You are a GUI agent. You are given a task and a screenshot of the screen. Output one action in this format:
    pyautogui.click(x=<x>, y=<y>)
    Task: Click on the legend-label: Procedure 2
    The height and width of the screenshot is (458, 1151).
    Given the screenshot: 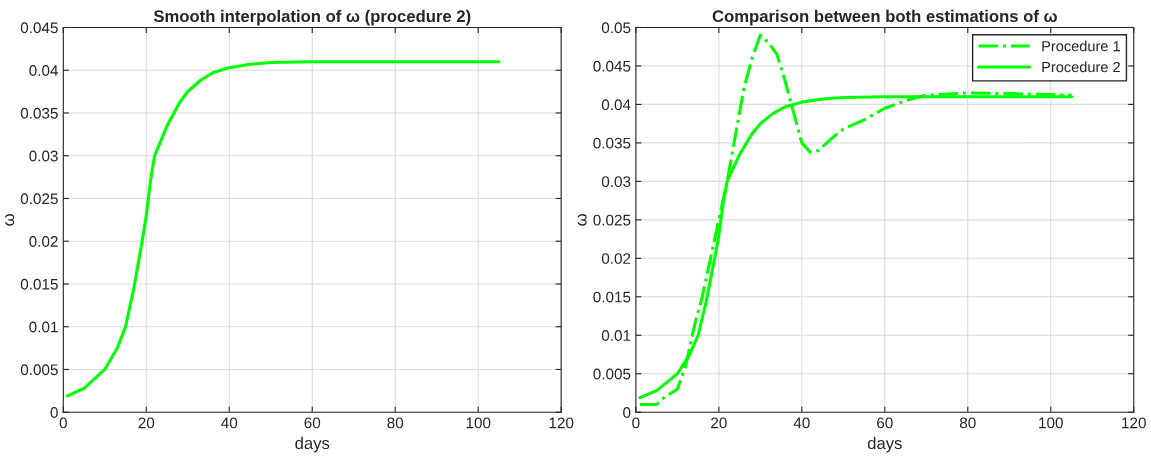 What is the action you would take?
    pyautogui.click(x=1081, y=67)
    